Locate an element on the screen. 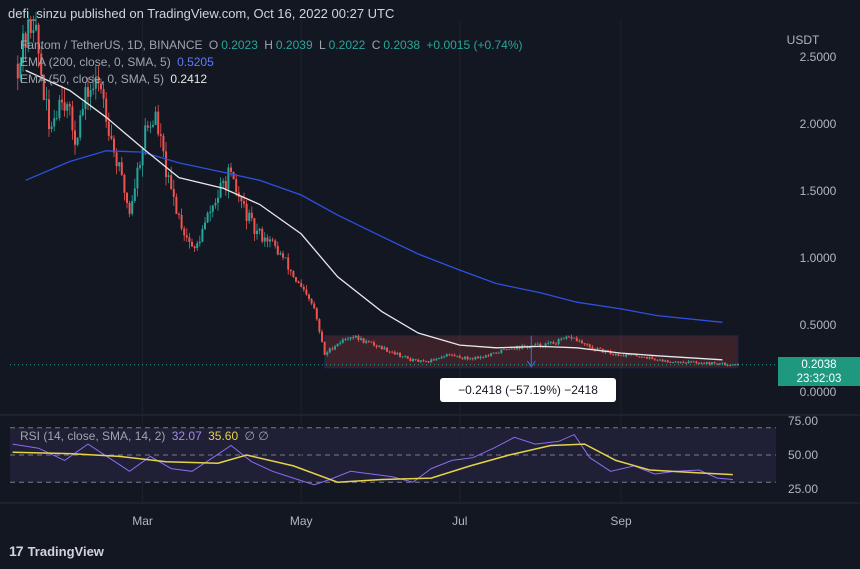 This screenshot has height=569, width=860. price-tick-label: 2.5000 is located at coordinates (818, 57).